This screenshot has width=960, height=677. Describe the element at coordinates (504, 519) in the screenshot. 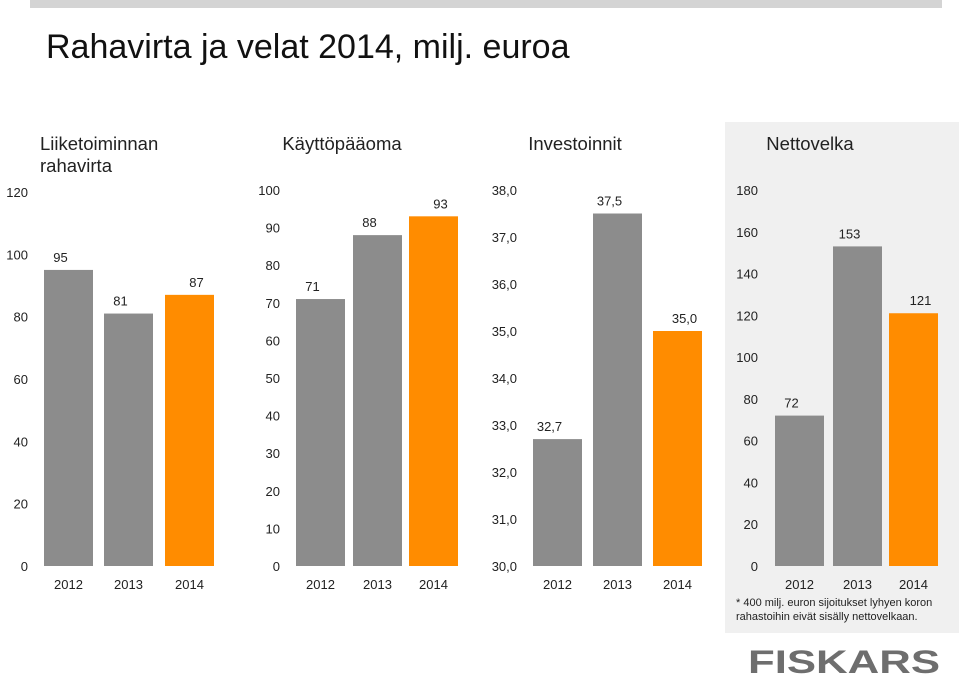

I see `y-tick-label: 31,0` at that location.